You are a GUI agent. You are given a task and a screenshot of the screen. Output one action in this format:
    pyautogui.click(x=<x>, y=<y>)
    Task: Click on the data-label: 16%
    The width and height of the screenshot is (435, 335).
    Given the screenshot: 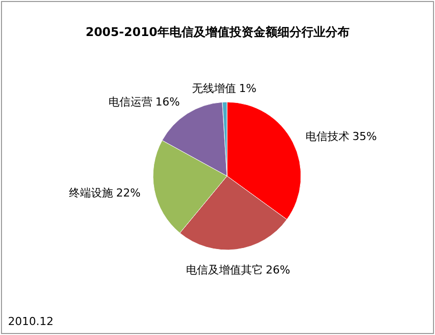 What is the action you would take?
    pyautogui.click(x=167, y=102)
    